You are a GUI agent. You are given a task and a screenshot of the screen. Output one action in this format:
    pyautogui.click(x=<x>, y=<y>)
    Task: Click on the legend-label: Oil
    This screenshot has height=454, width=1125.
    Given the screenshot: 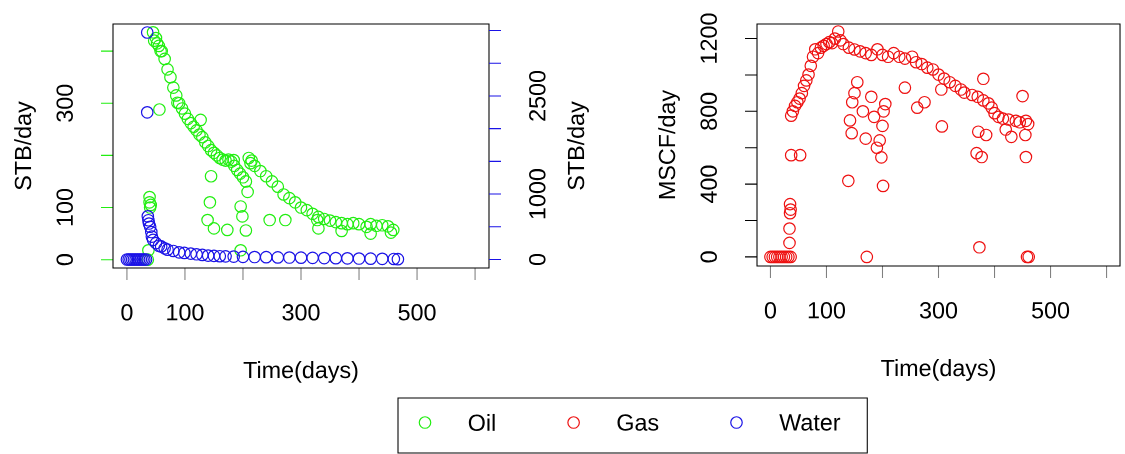 What is the action you would take?
    pyautogui.click(x=481, y=422)
    